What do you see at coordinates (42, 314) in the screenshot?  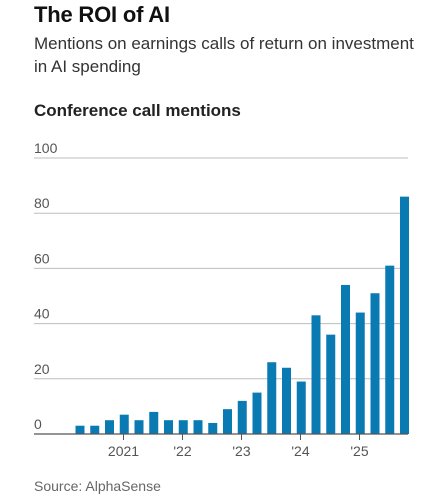 I see `y-tick-label: 40` at bounding box center [42, 314].